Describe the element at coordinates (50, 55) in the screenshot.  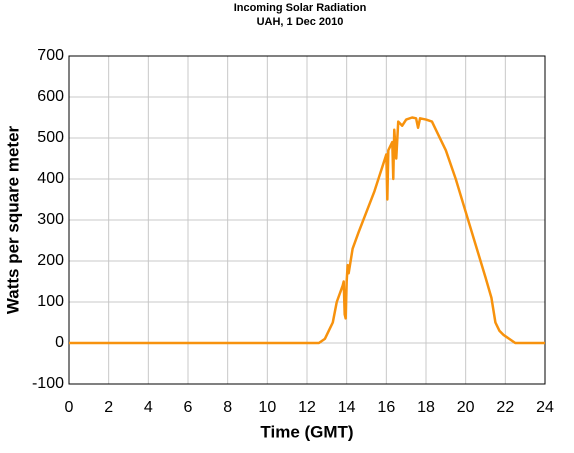
I see `y-tick-label: 700` at that location.